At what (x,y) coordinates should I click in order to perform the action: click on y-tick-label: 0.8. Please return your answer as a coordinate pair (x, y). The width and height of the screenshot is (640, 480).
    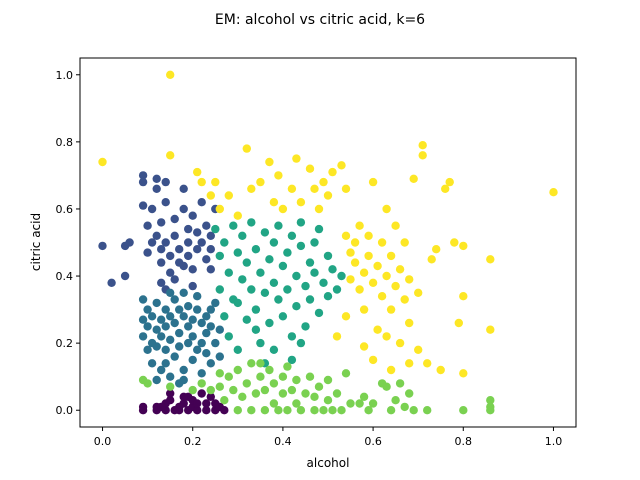
    Looking at the image, I should click on (65, 142).